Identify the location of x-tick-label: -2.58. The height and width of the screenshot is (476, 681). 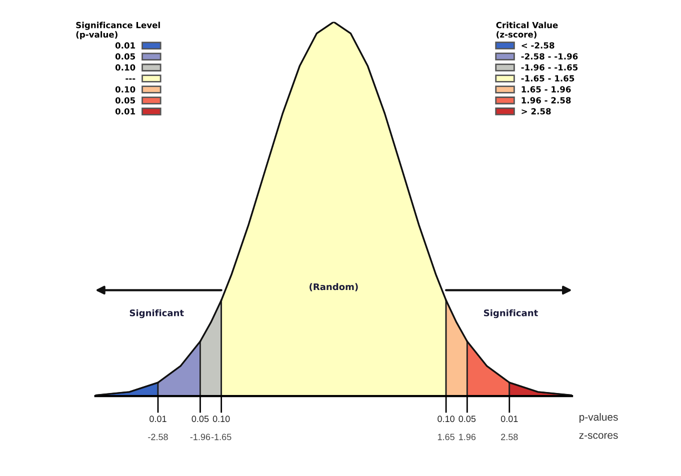
(158, 437).